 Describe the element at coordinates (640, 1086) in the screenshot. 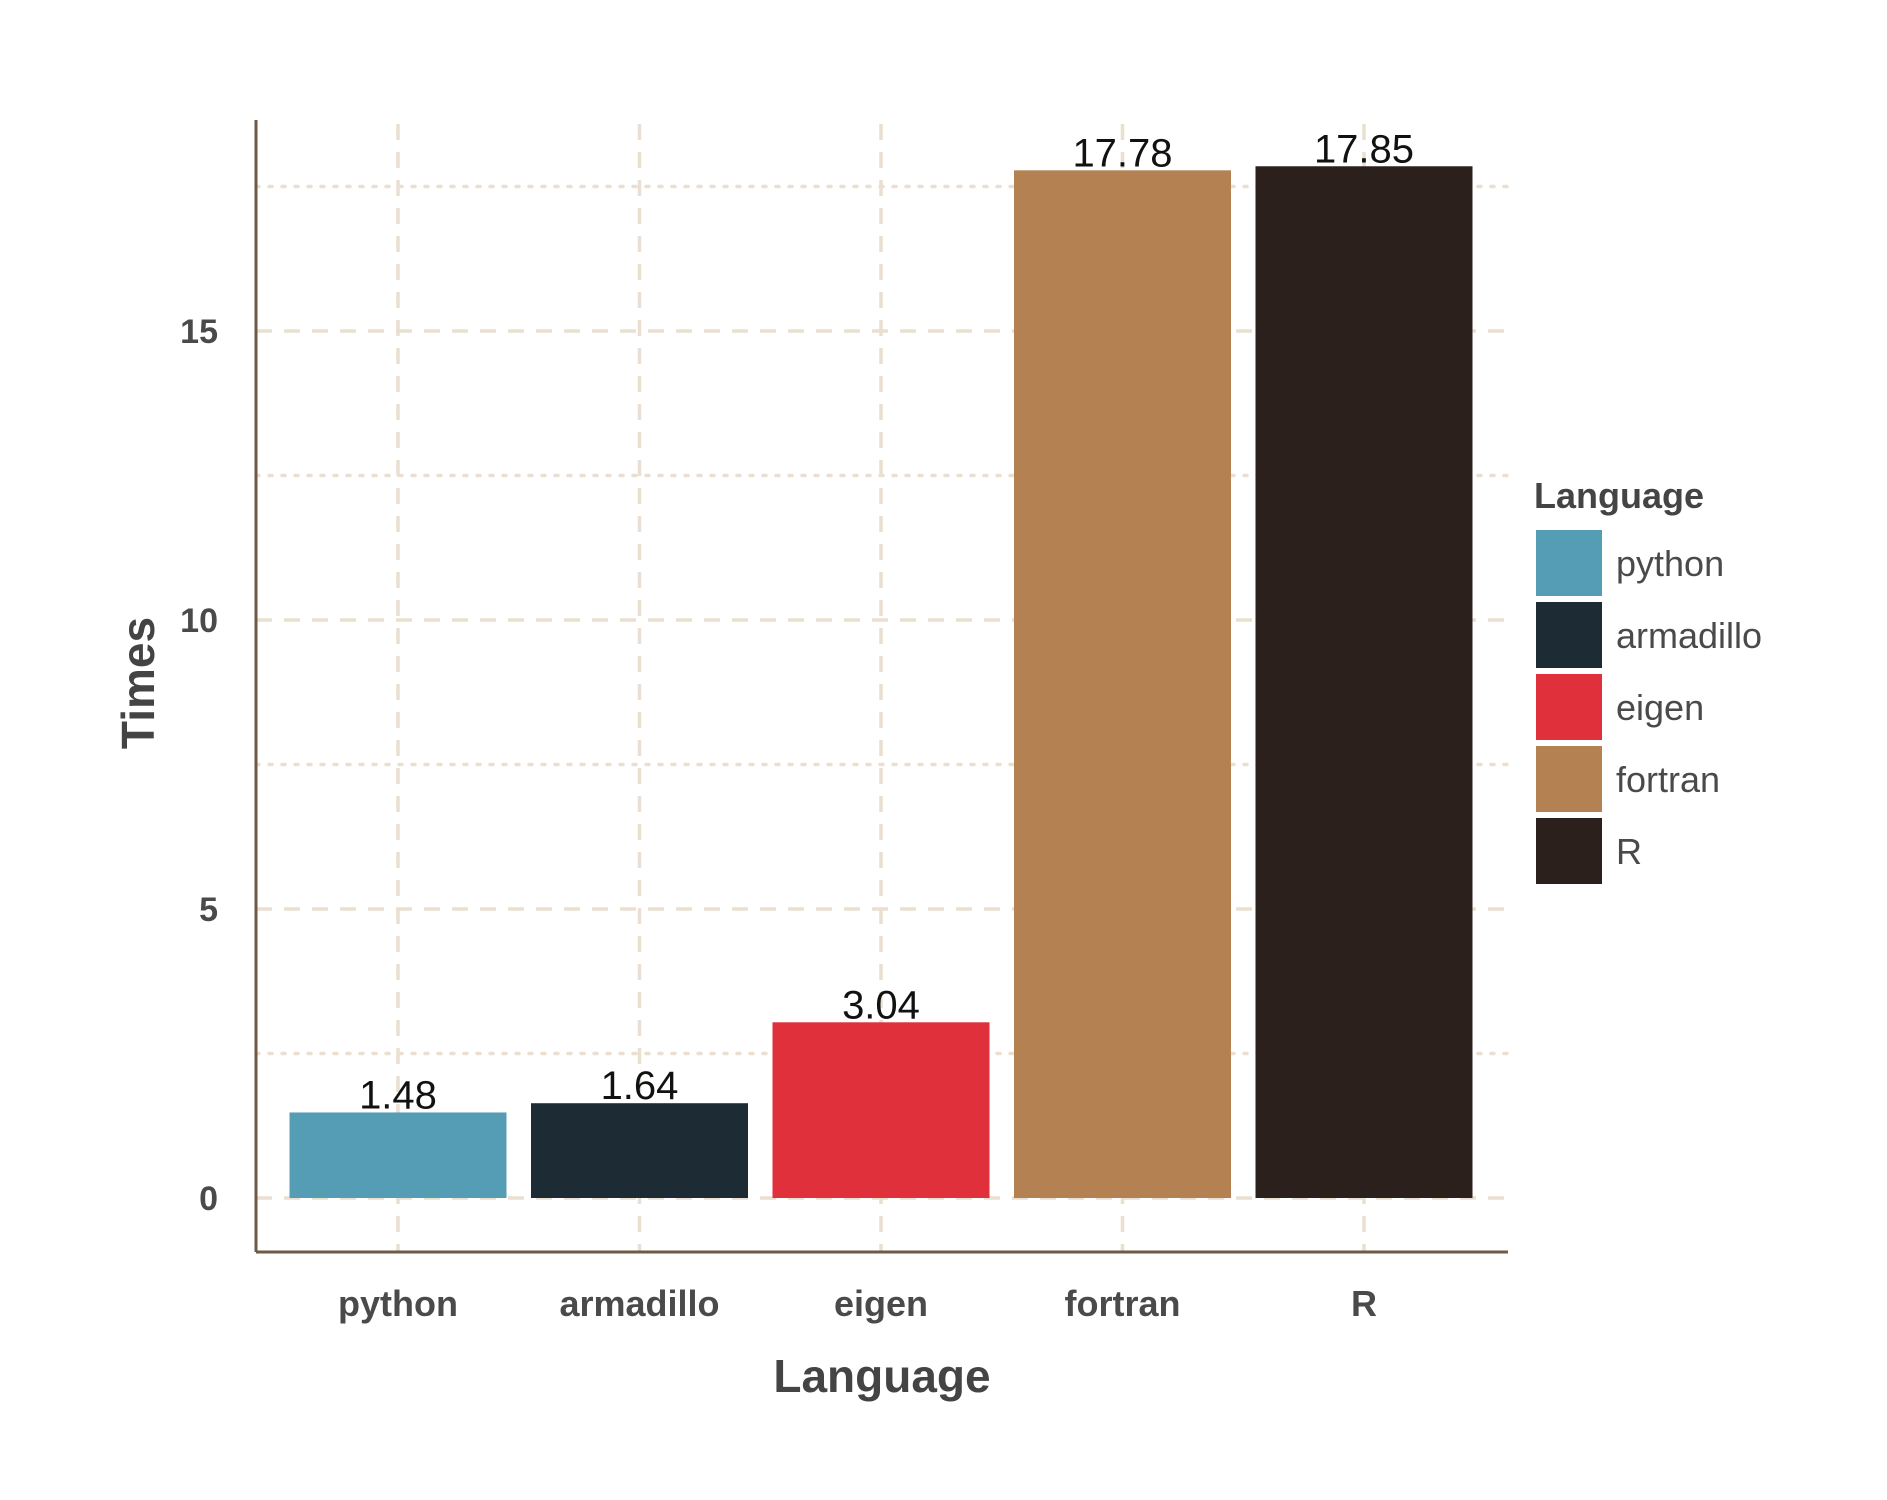

I see `data-label-armadillo: 1.64` at that location.